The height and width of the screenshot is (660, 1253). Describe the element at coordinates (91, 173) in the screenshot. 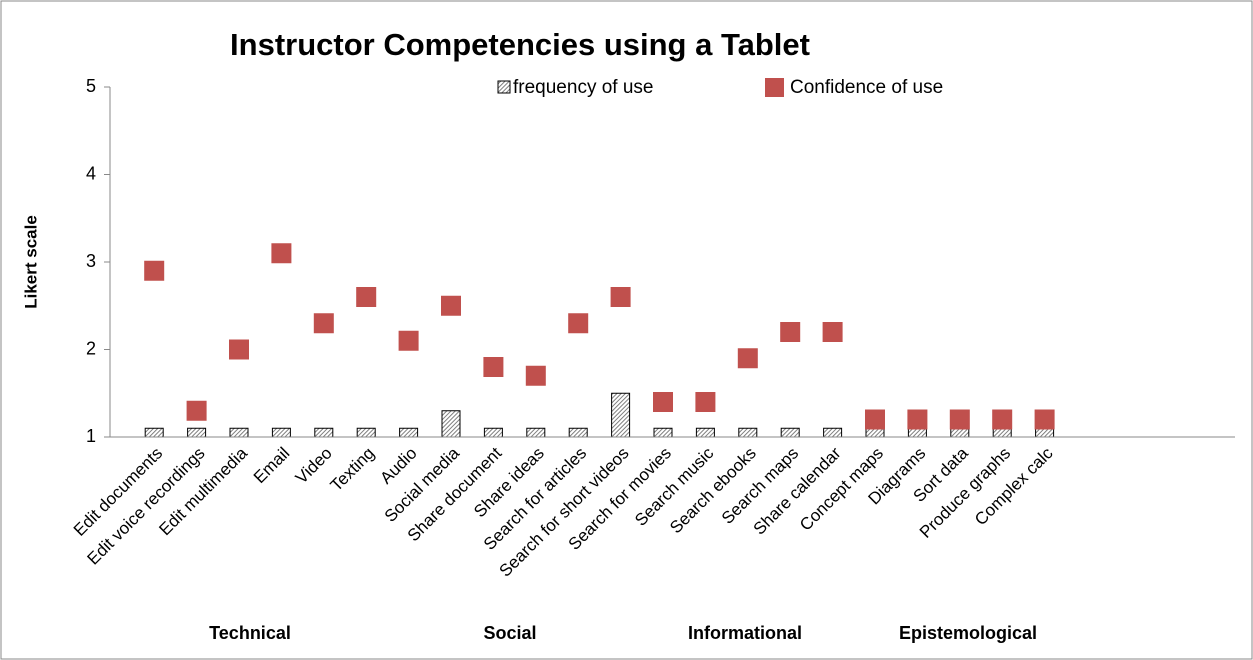

I see `y-tick-label: 4` at that location.